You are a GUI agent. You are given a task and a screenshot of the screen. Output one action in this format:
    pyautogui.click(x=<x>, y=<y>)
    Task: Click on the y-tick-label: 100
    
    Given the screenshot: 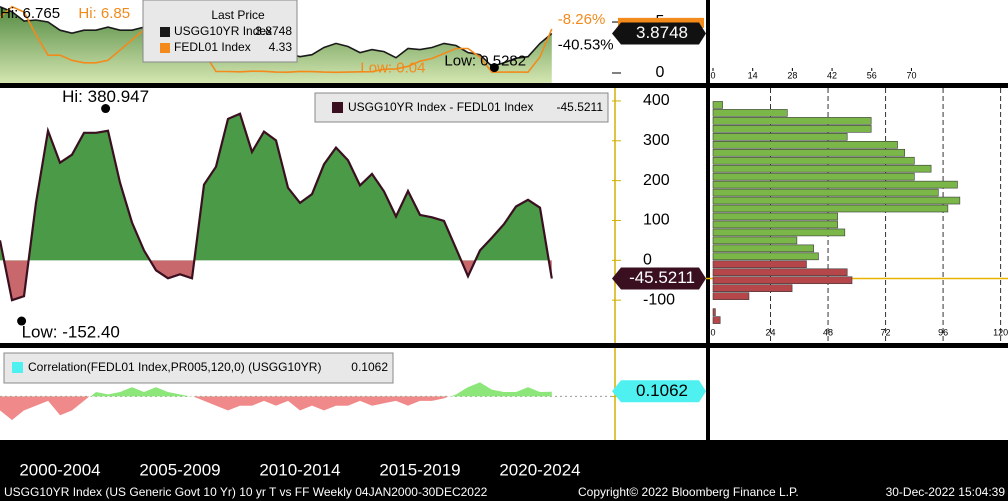 What is the action you would take?
    pyautogui.click(x=656, y=220)
    